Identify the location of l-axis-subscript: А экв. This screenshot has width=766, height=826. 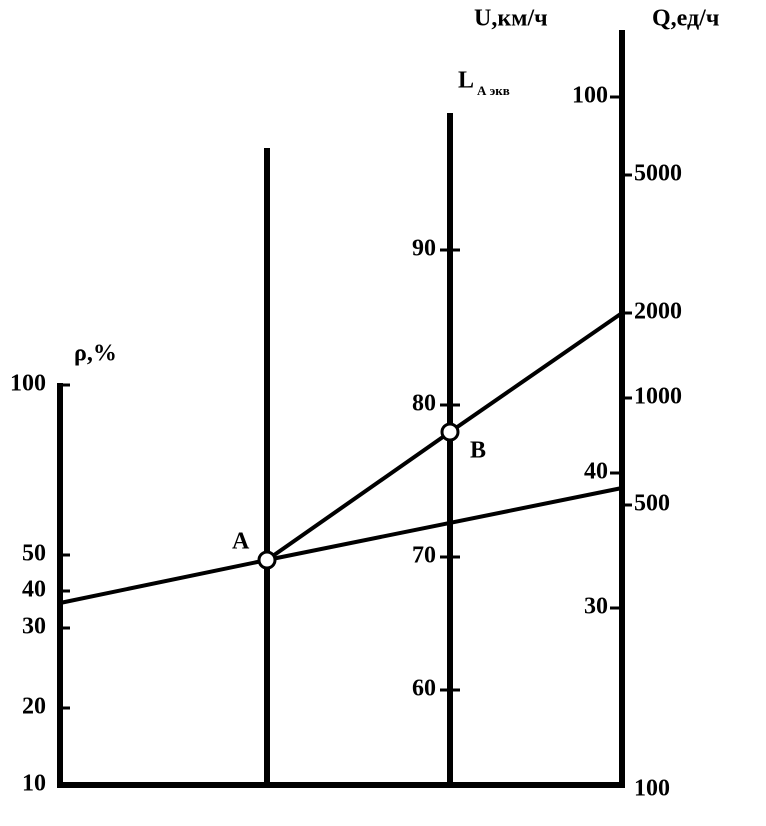
(493, 90).